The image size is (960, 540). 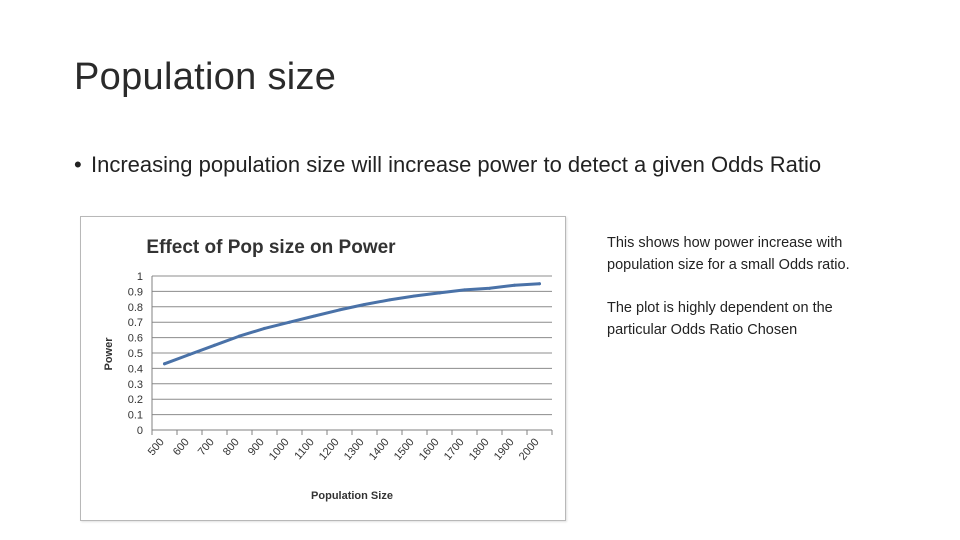 What do you see at coordinates (279, 449) in the screenshot?
I see `x-tick-label: 1000` at bounding box center [279, 449].